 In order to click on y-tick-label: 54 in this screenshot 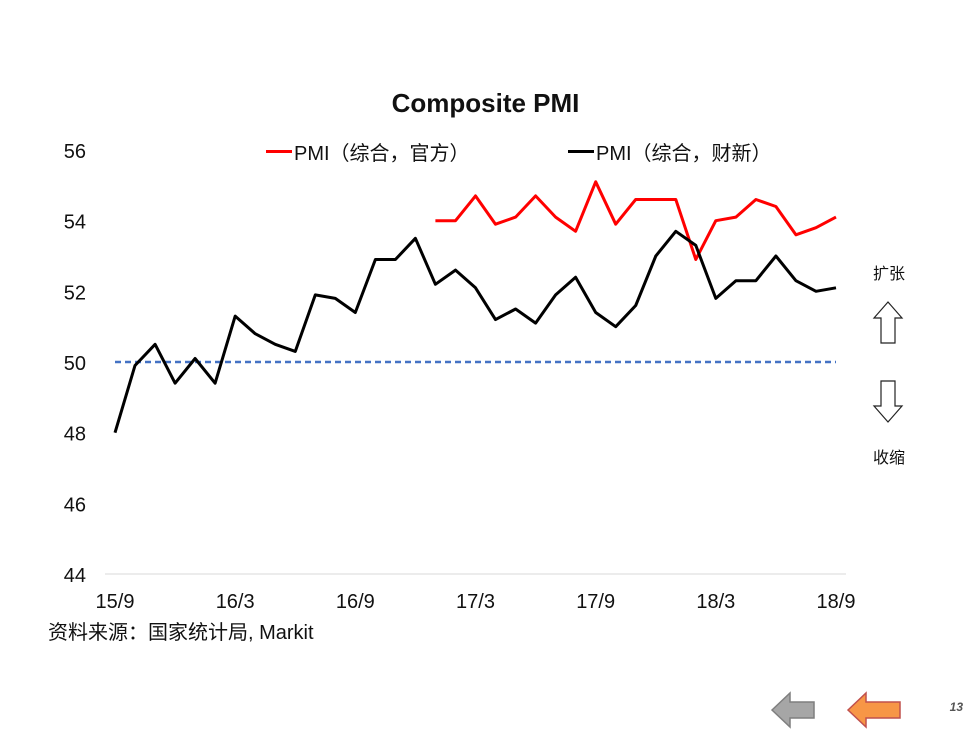, I will do `click(75, 223)`.